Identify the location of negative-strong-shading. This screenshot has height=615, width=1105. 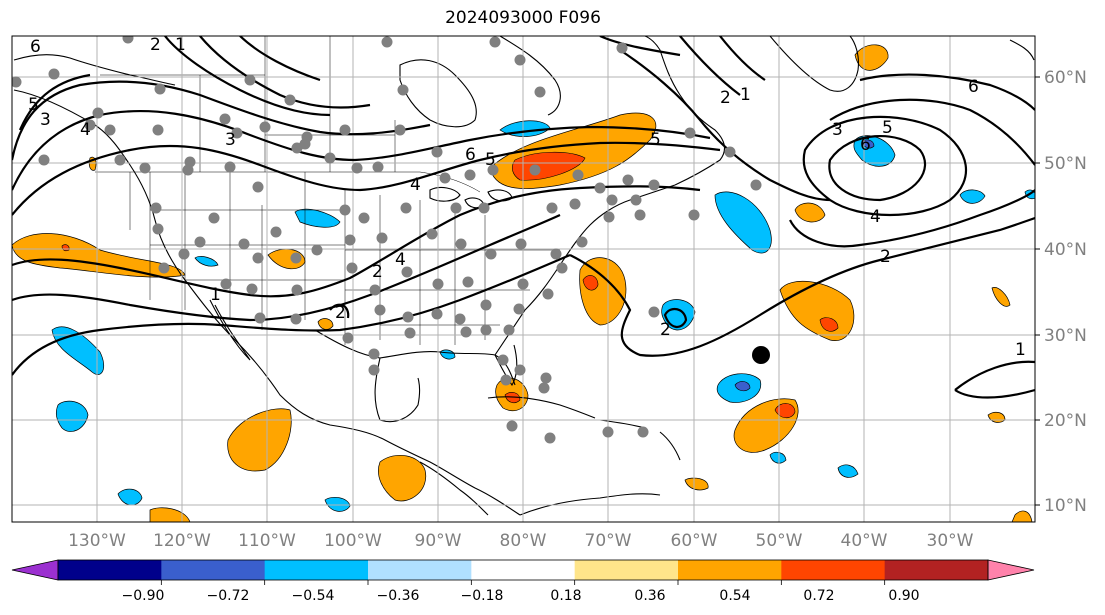
(804, 265).